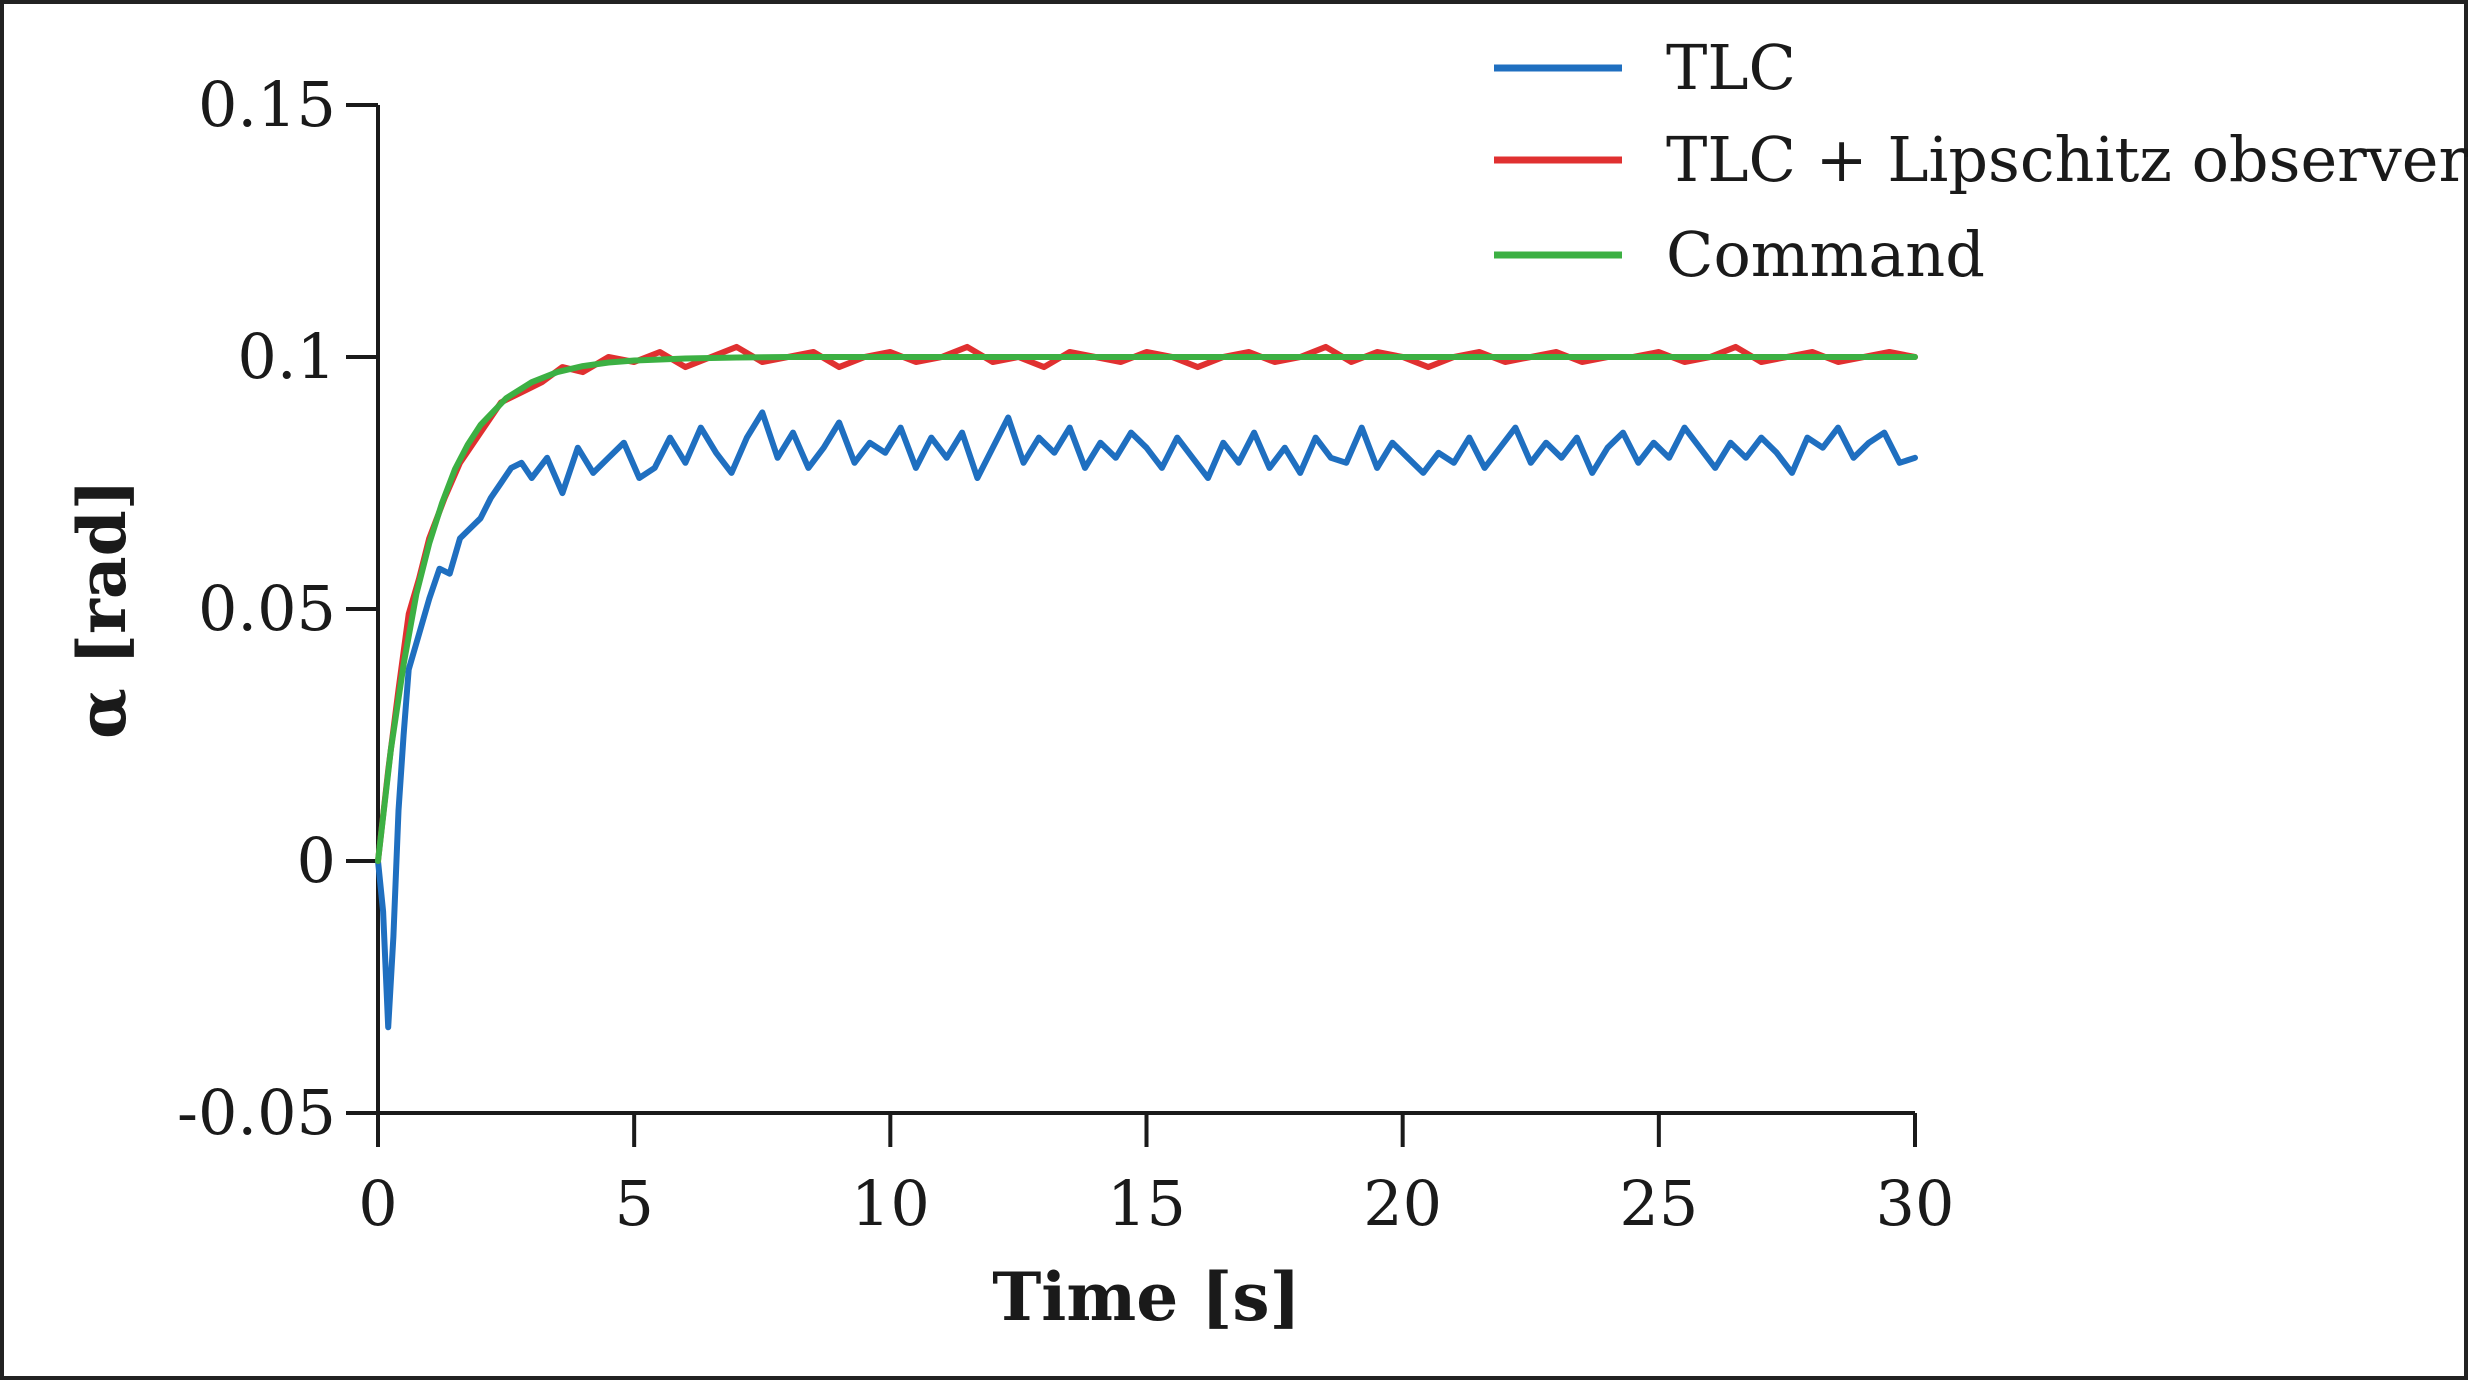 Image resolution: width=2468 pixels, height=1380 pixels. I want to click on x-ticks: 0 5 10 15 20 25 30, so click(1156, 1176).